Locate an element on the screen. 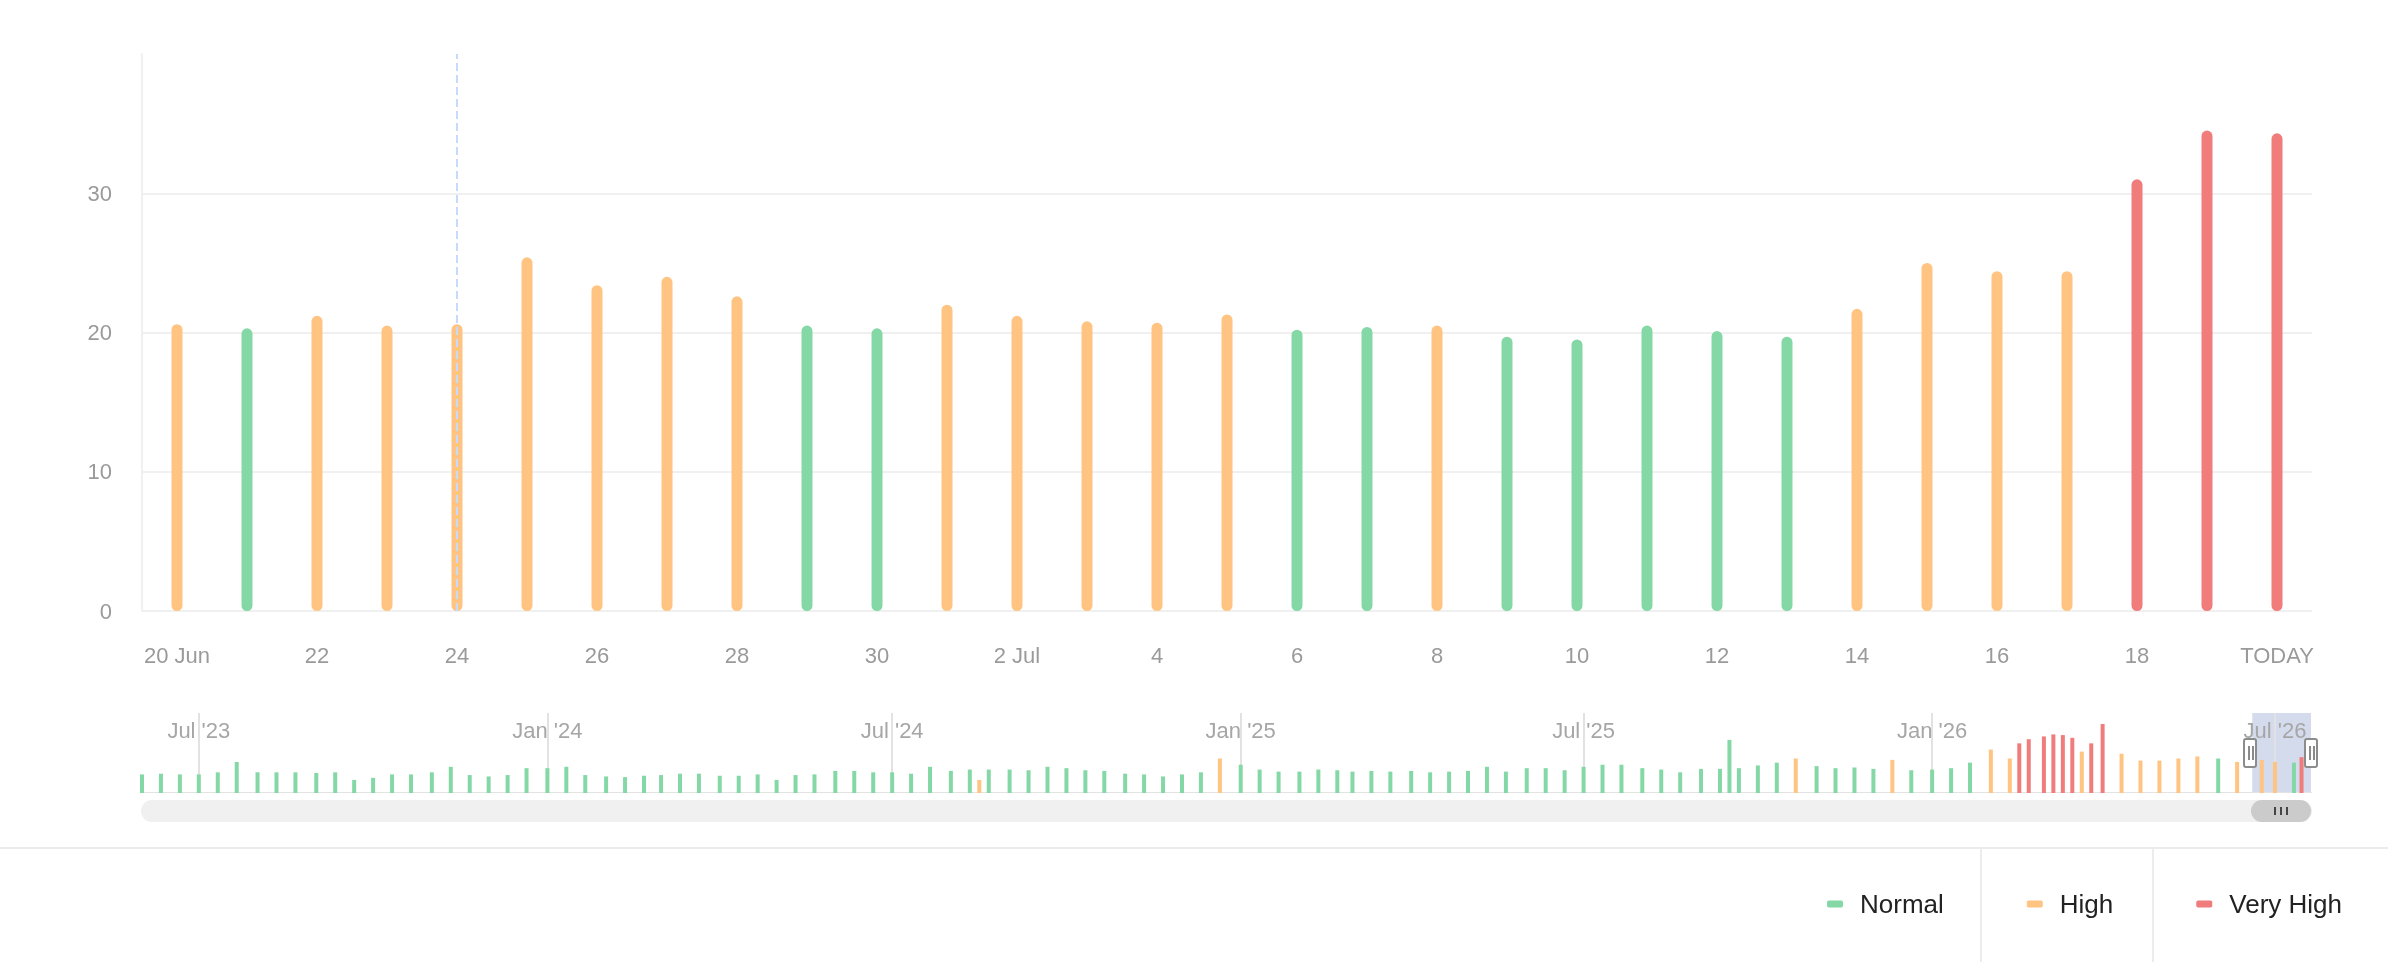 This screenshot has width=2388, height=962. x-tick-label: 24 is located at coordinates (457, 655).